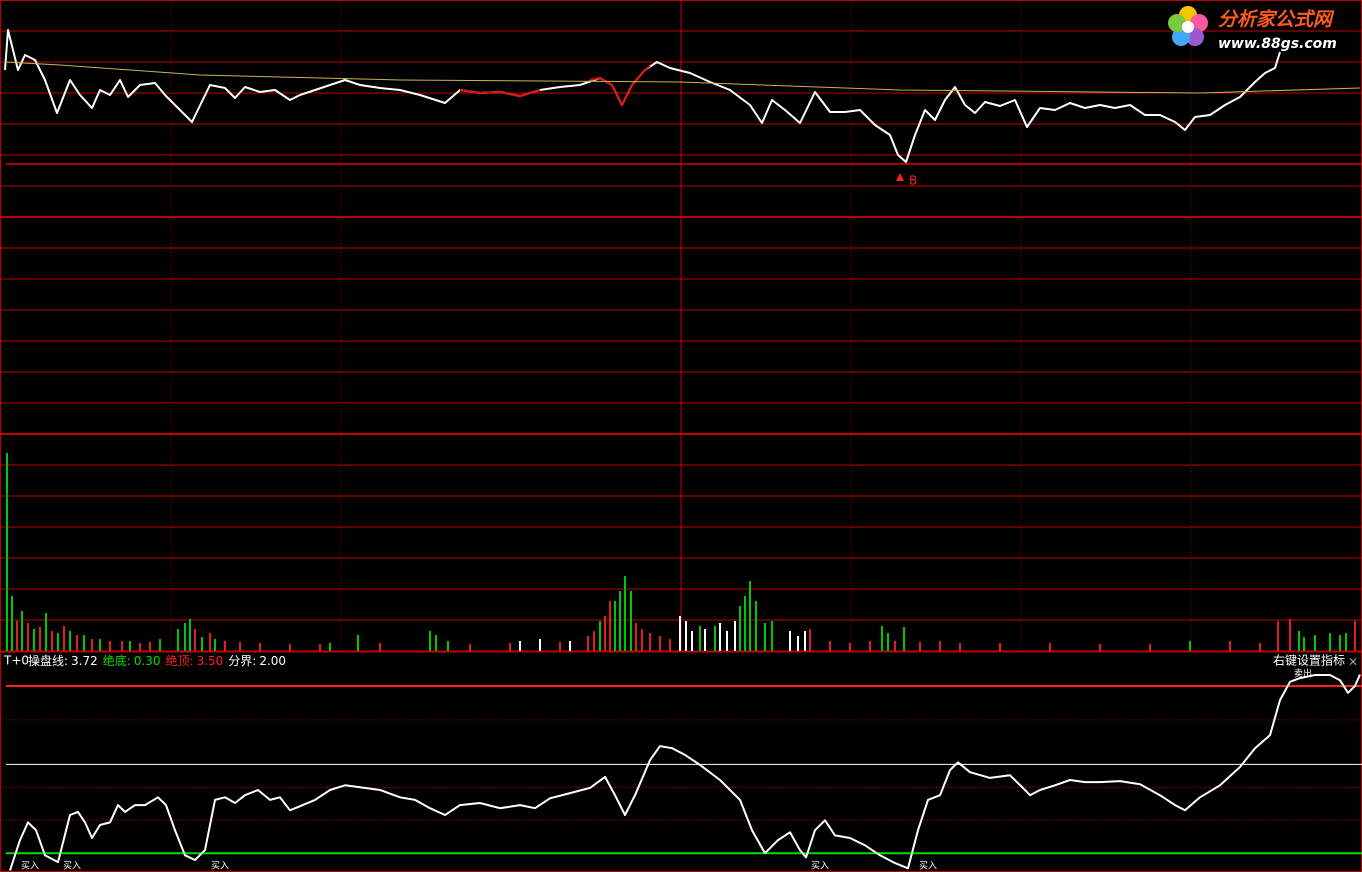 The height and width of the screenshot is (872, 1362). Describe the element at coordinates (1309, 660) in the screenshot. I see `settings-label: 右键设置指标` at that location.